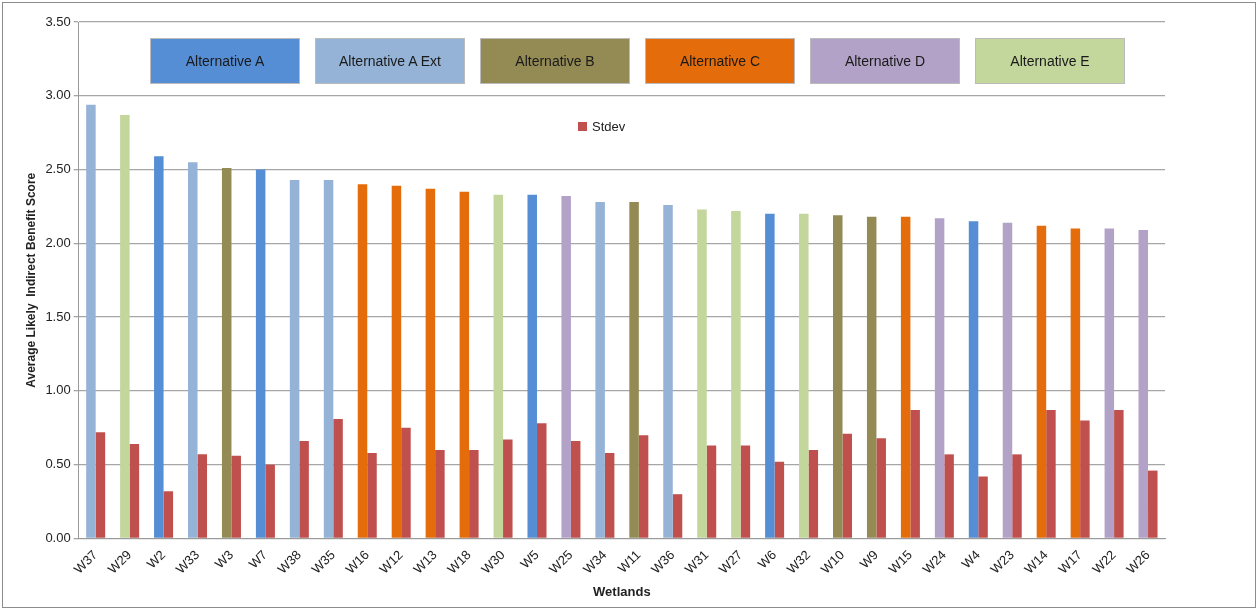 The image size is (1260, 612). Describe the element at coordinates (696, 562) in the screenshot. I see `x-tick-label: W31` at that location.